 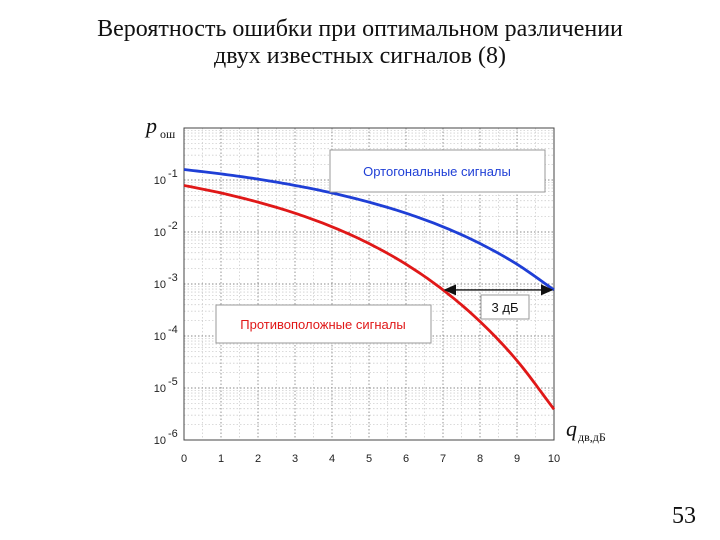 What do you see at coordinates (360, 56) in the screenshot?
I see `title-line-2: двух известных сигналов (8)` at bounding box center [360, 56].